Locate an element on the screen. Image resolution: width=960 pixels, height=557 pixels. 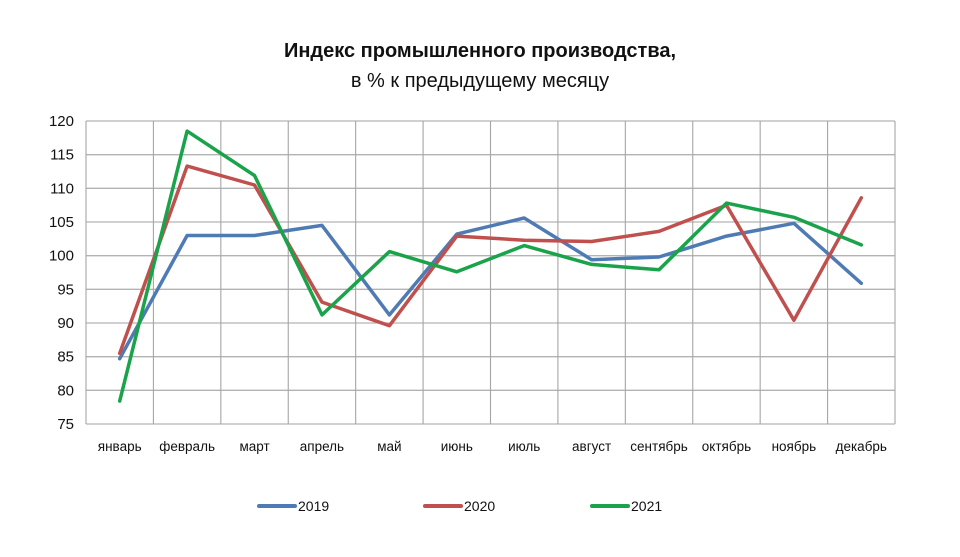
y-tick-label: 90 is located at coordinates (65, 323).